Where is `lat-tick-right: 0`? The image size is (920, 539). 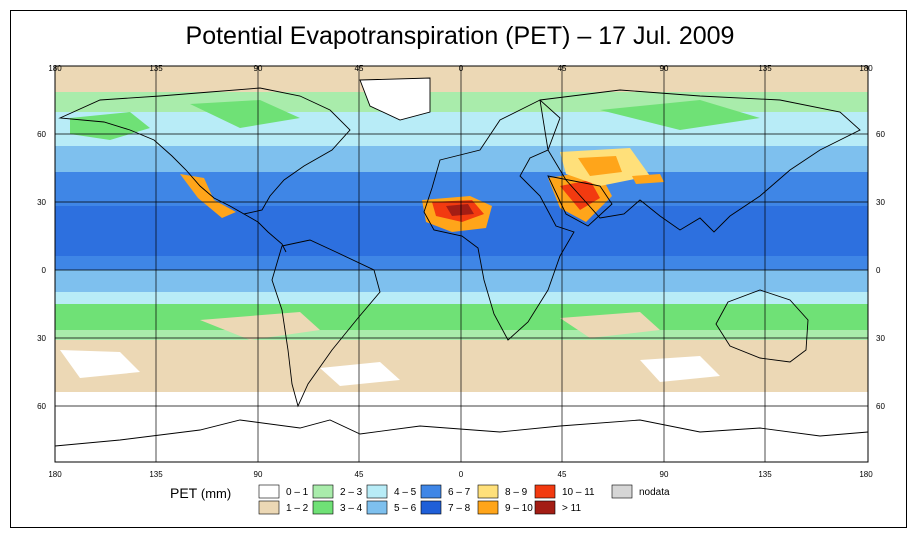
lat-tick-right: 0 is located at coordinates (878, 270).